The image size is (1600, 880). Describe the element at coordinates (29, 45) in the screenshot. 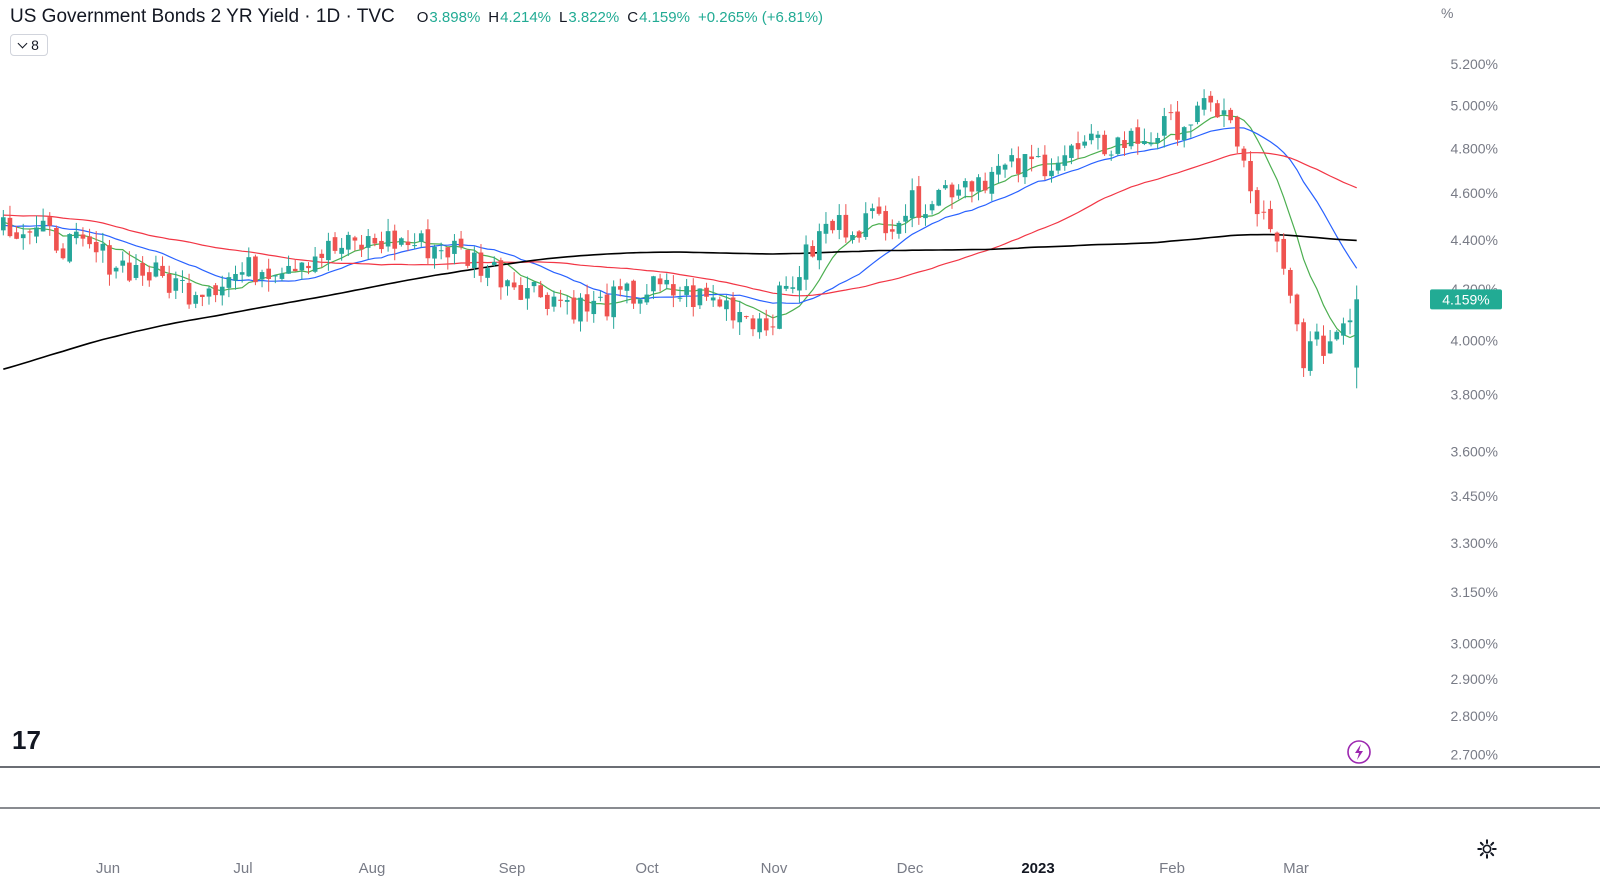

I see `indicators-toggle-button: 8` at that location.